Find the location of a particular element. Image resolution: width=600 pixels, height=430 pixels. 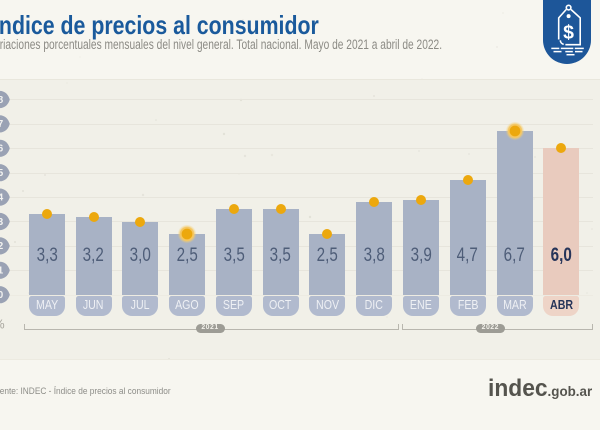

svg-text: 1 is located at coordinates (2, 271).